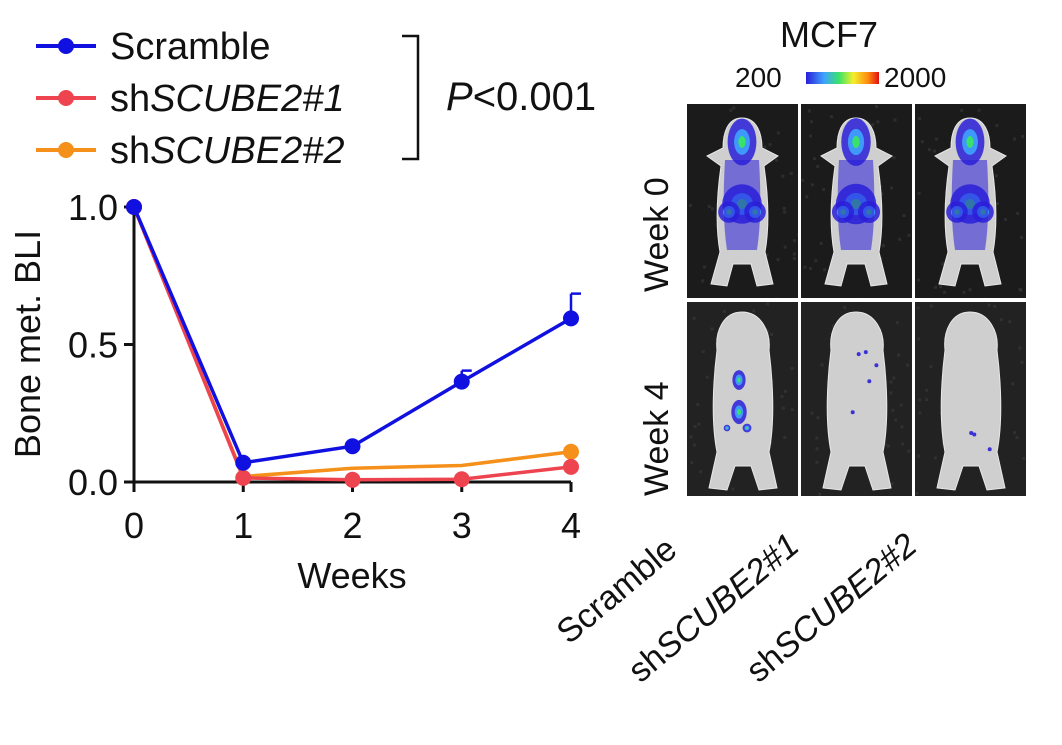  What do you see at coordinates (657, 234) in the screenshot?
I see `row-label-week-0: Week 0` at bounding box center [657, 234].